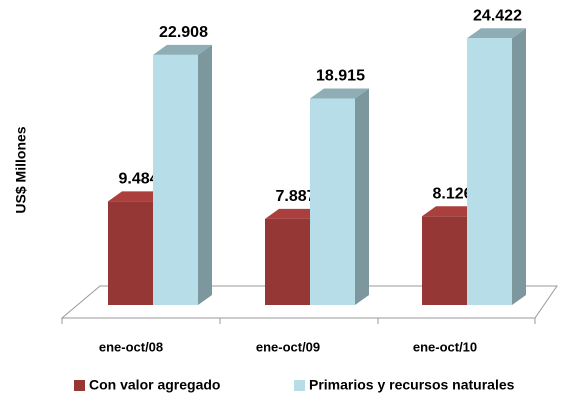  What do you see at coordinates (340, 76) in the screenshot?
I see `data-label: 18.915` at bounding box center [340, 76].